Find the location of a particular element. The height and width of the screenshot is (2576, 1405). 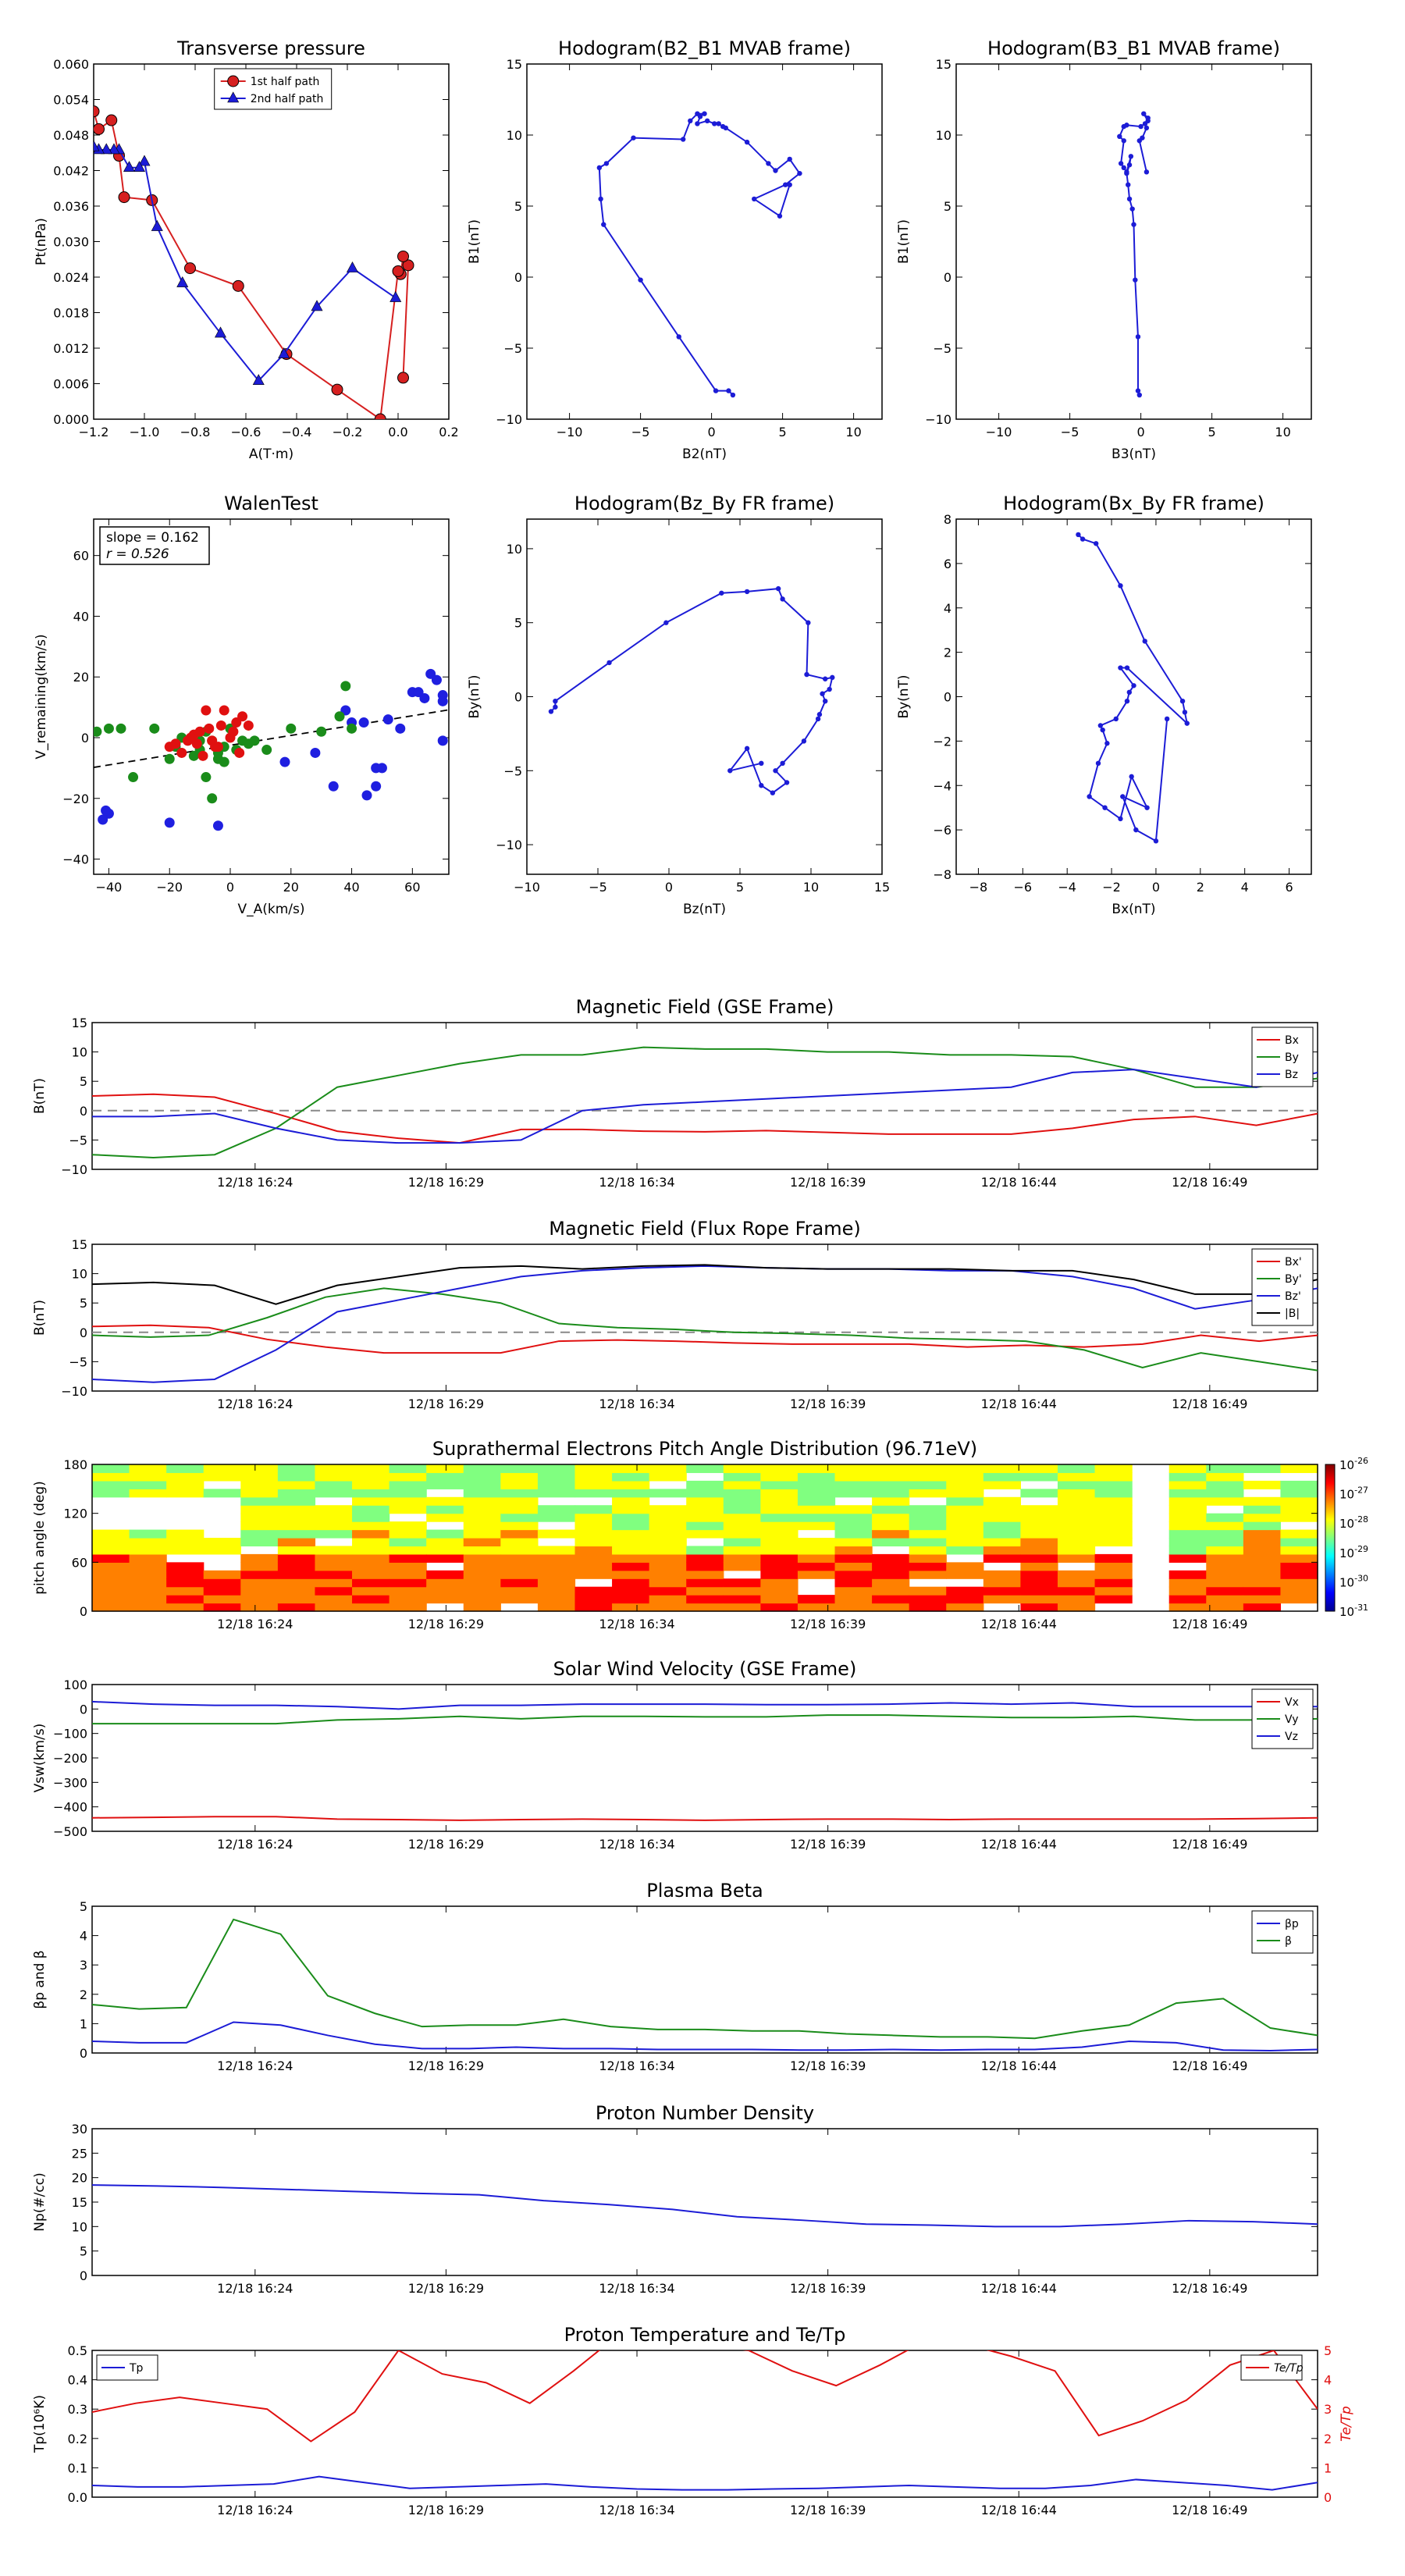

y-tick-label: −200 is located at coordinates (70, 1758).